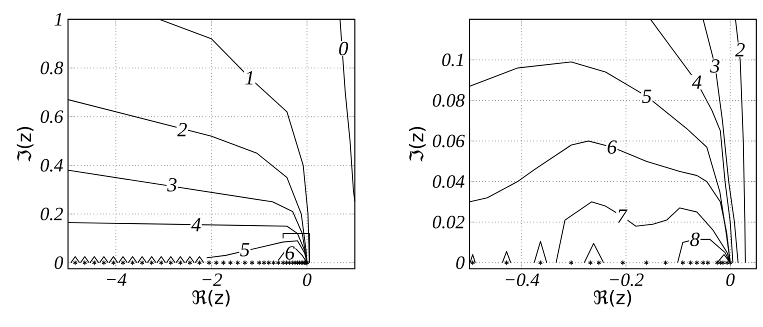 The image size is (763, 327). What do you see at coordinates (212, 280) in the screenshot?
I see `x-tick-label: −2` at bounding box center [212, 280].